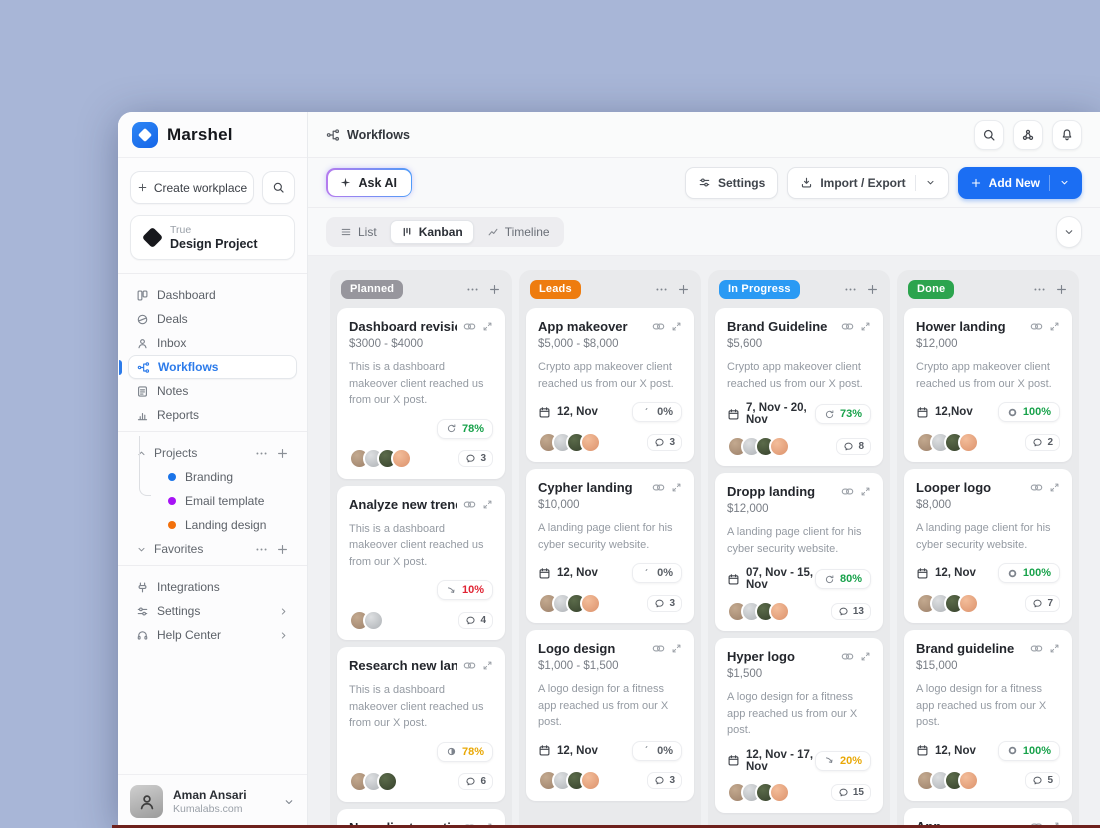 The height and width of the screenshot is (828, 1100). What do you see at coordinates (212, 453) in the screenshot?
I see `projects-section-header: Projects` at bounding box center [212, 453].